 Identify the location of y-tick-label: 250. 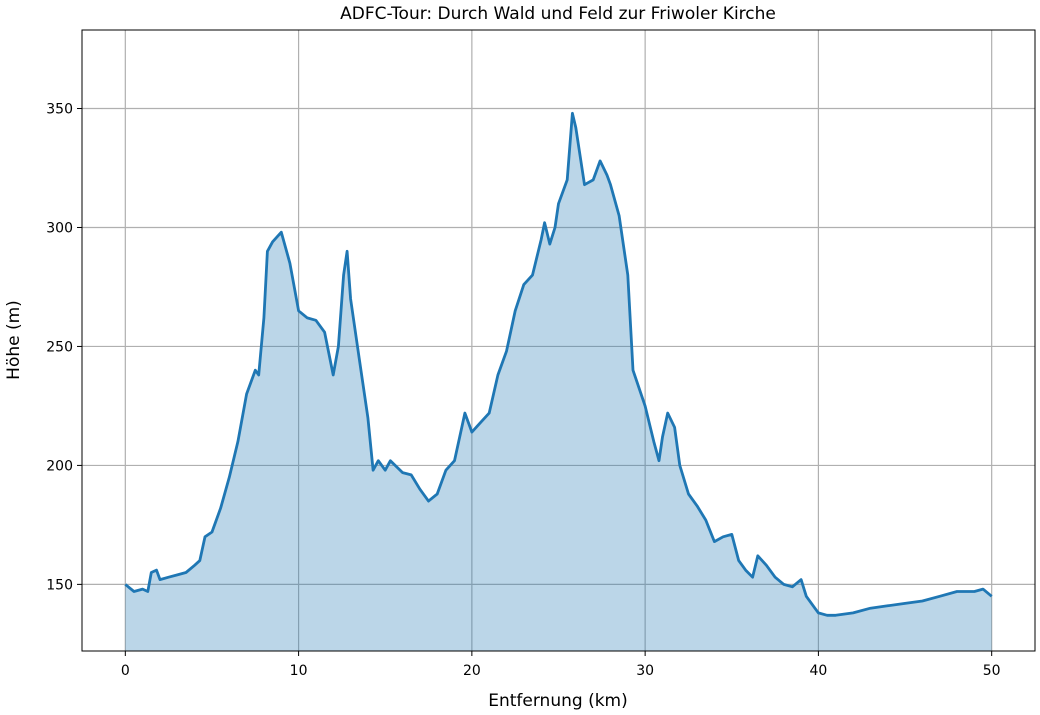
(59, 347).